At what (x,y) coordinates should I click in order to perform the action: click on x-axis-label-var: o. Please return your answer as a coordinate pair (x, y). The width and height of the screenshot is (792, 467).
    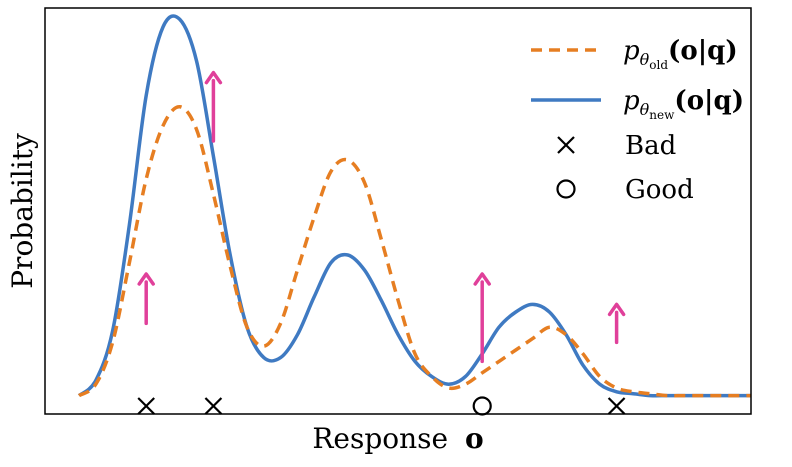
    Looking at the image, I should click on (474, 438).